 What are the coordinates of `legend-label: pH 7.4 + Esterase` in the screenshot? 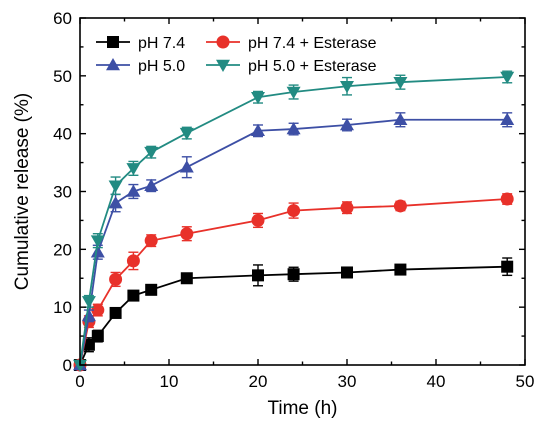 It's located at (312, 43).